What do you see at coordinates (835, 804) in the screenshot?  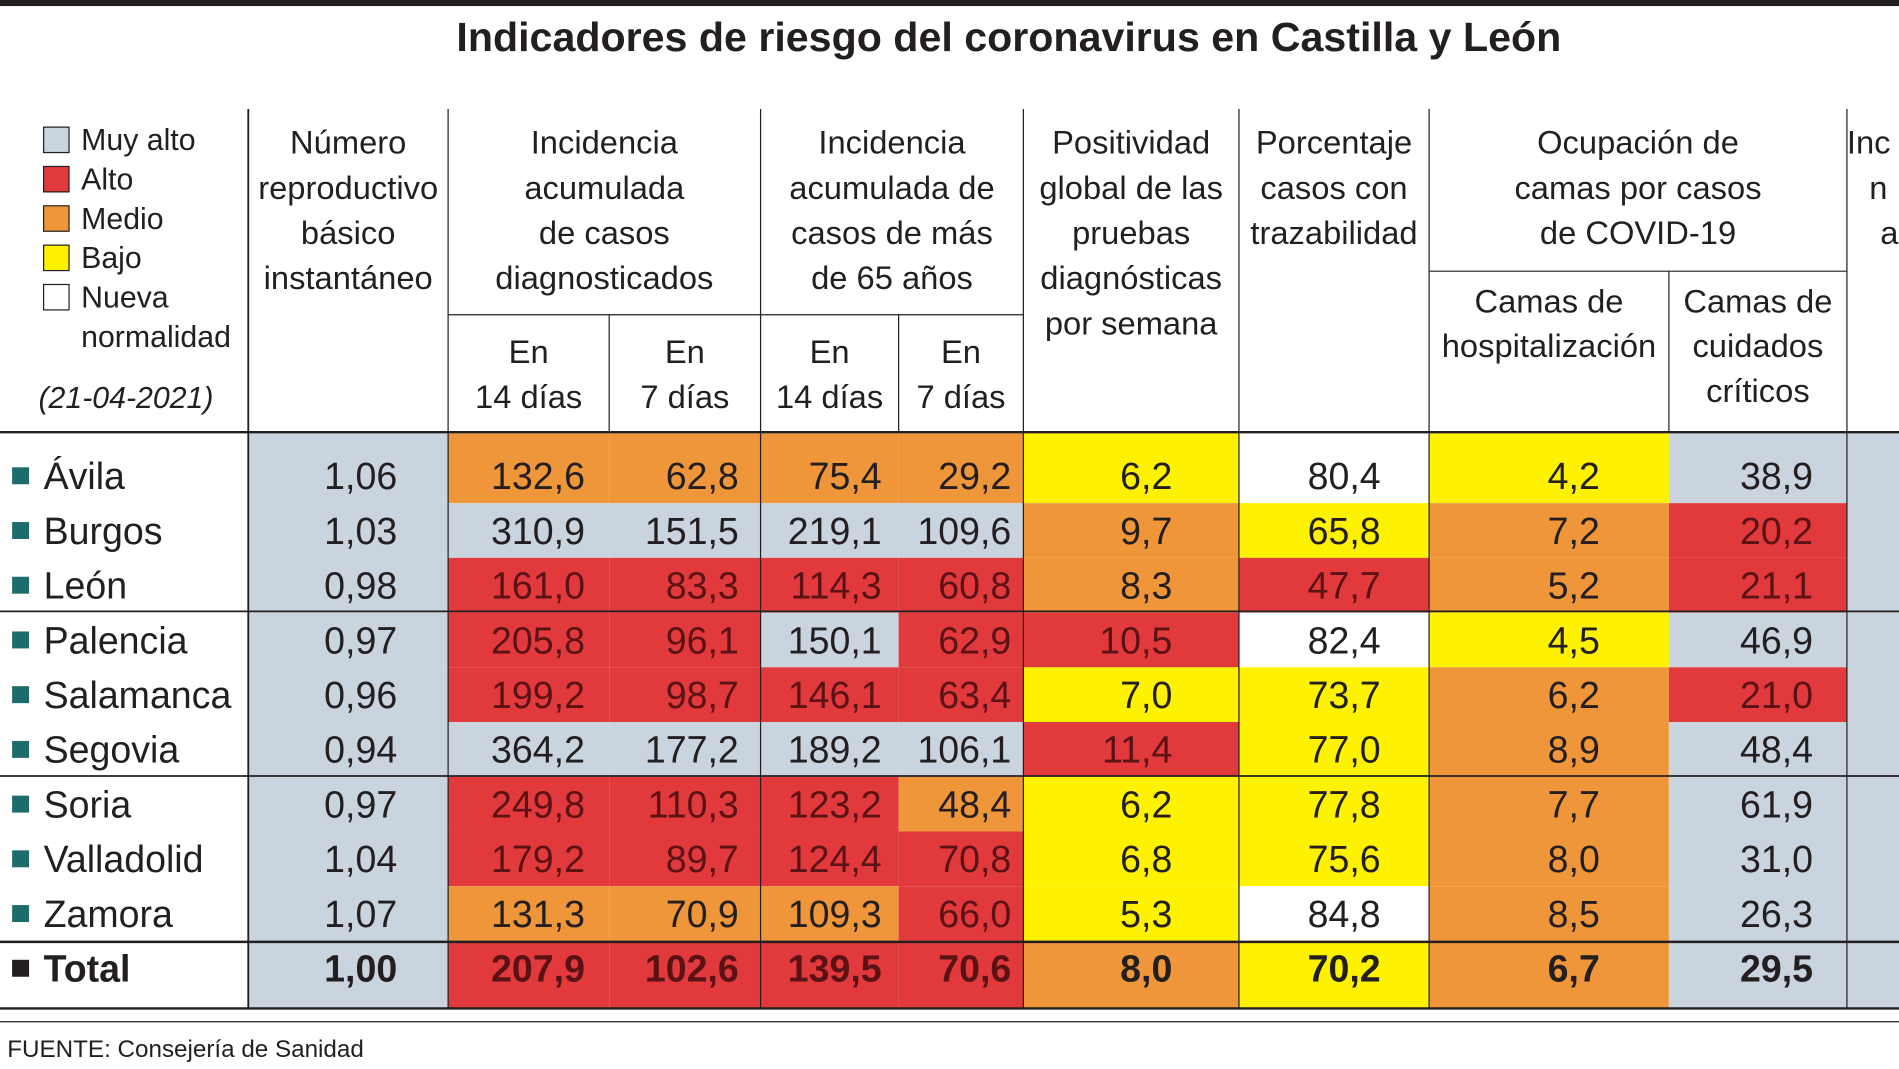 I see `cell-value: 123,2` at bounding box center [835, 804].